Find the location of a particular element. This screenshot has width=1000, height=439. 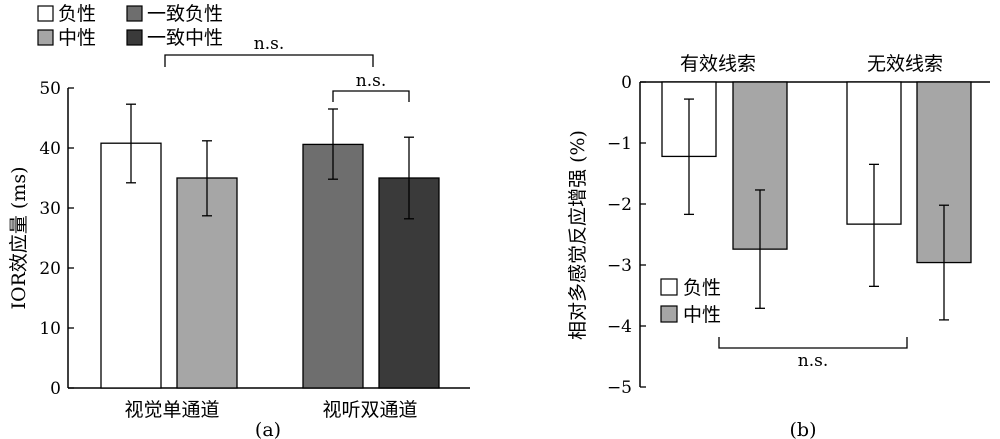

y-tick-label: 10 is located at coordinates (50, 329).